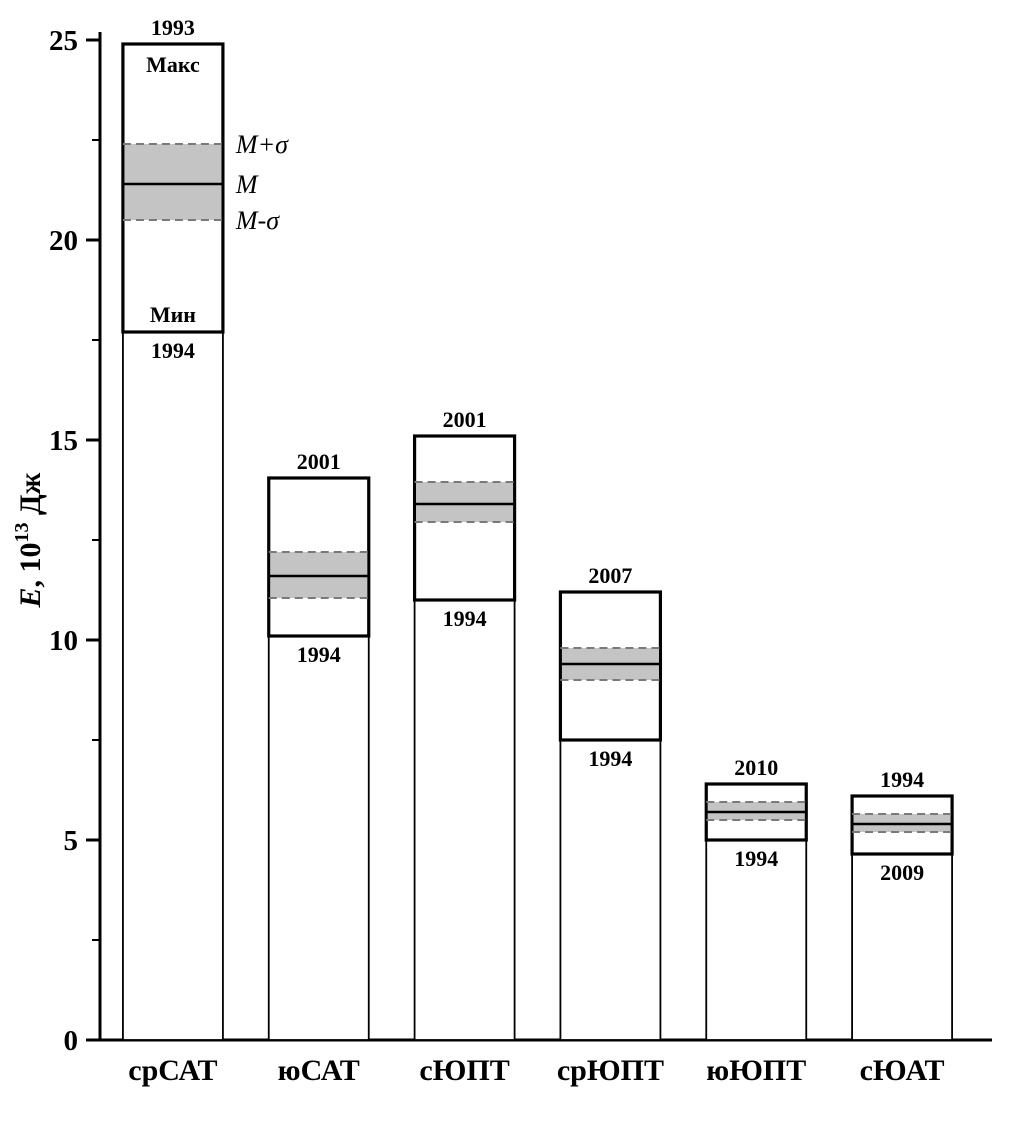 The height and width of the screenshot is (1125, 1018). I want to click on year-max-label: 2010, so click(756, 767).